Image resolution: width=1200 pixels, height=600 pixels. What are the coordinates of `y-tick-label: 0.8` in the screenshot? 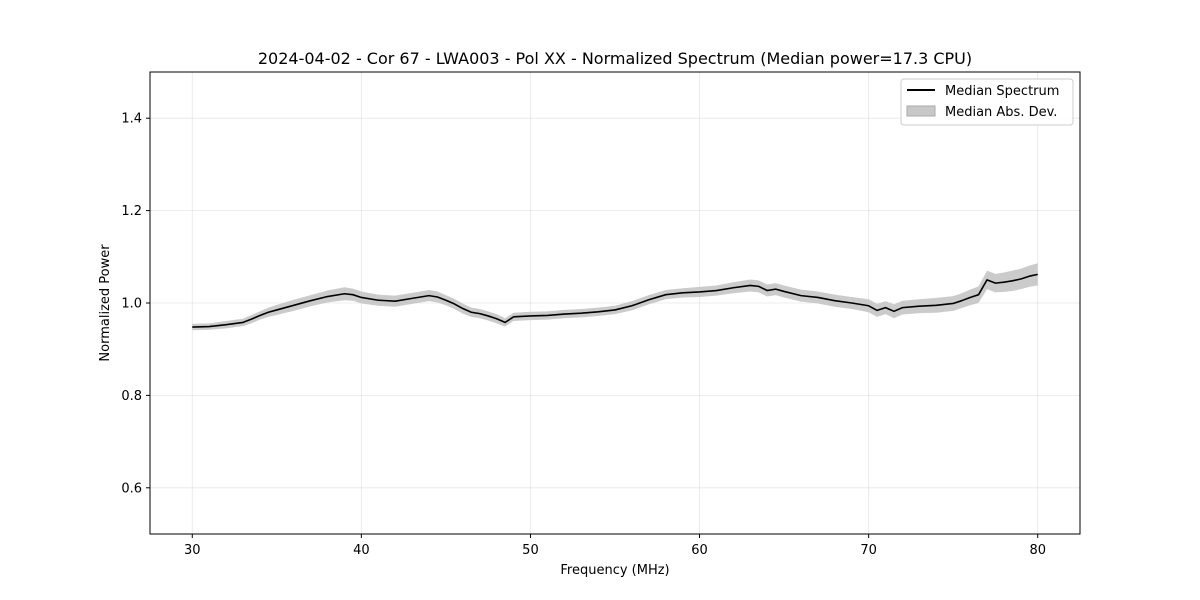 It's located at (131, 396).